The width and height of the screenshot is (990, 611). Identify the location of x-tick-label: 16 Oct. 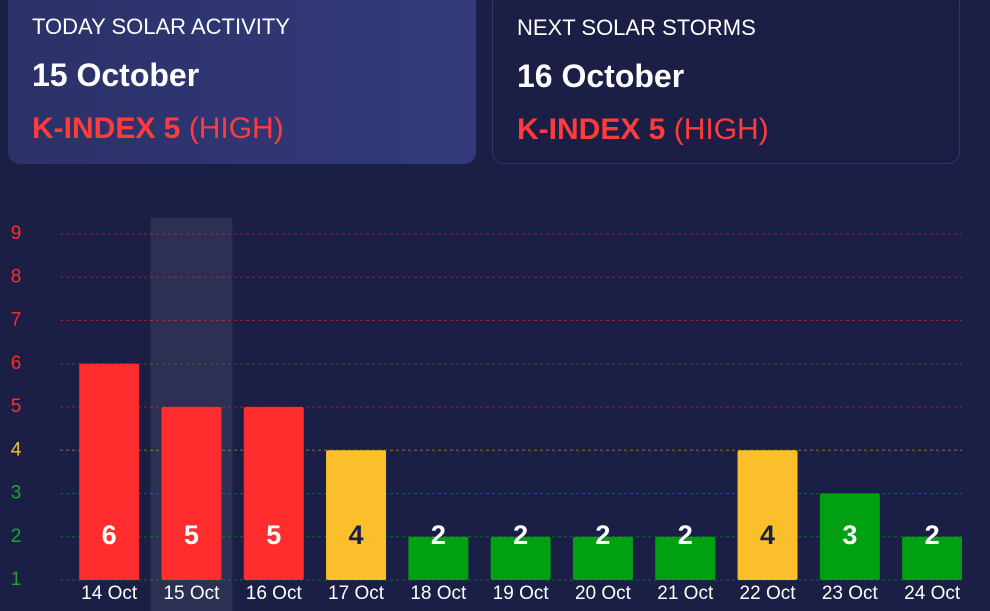
(274, 593).